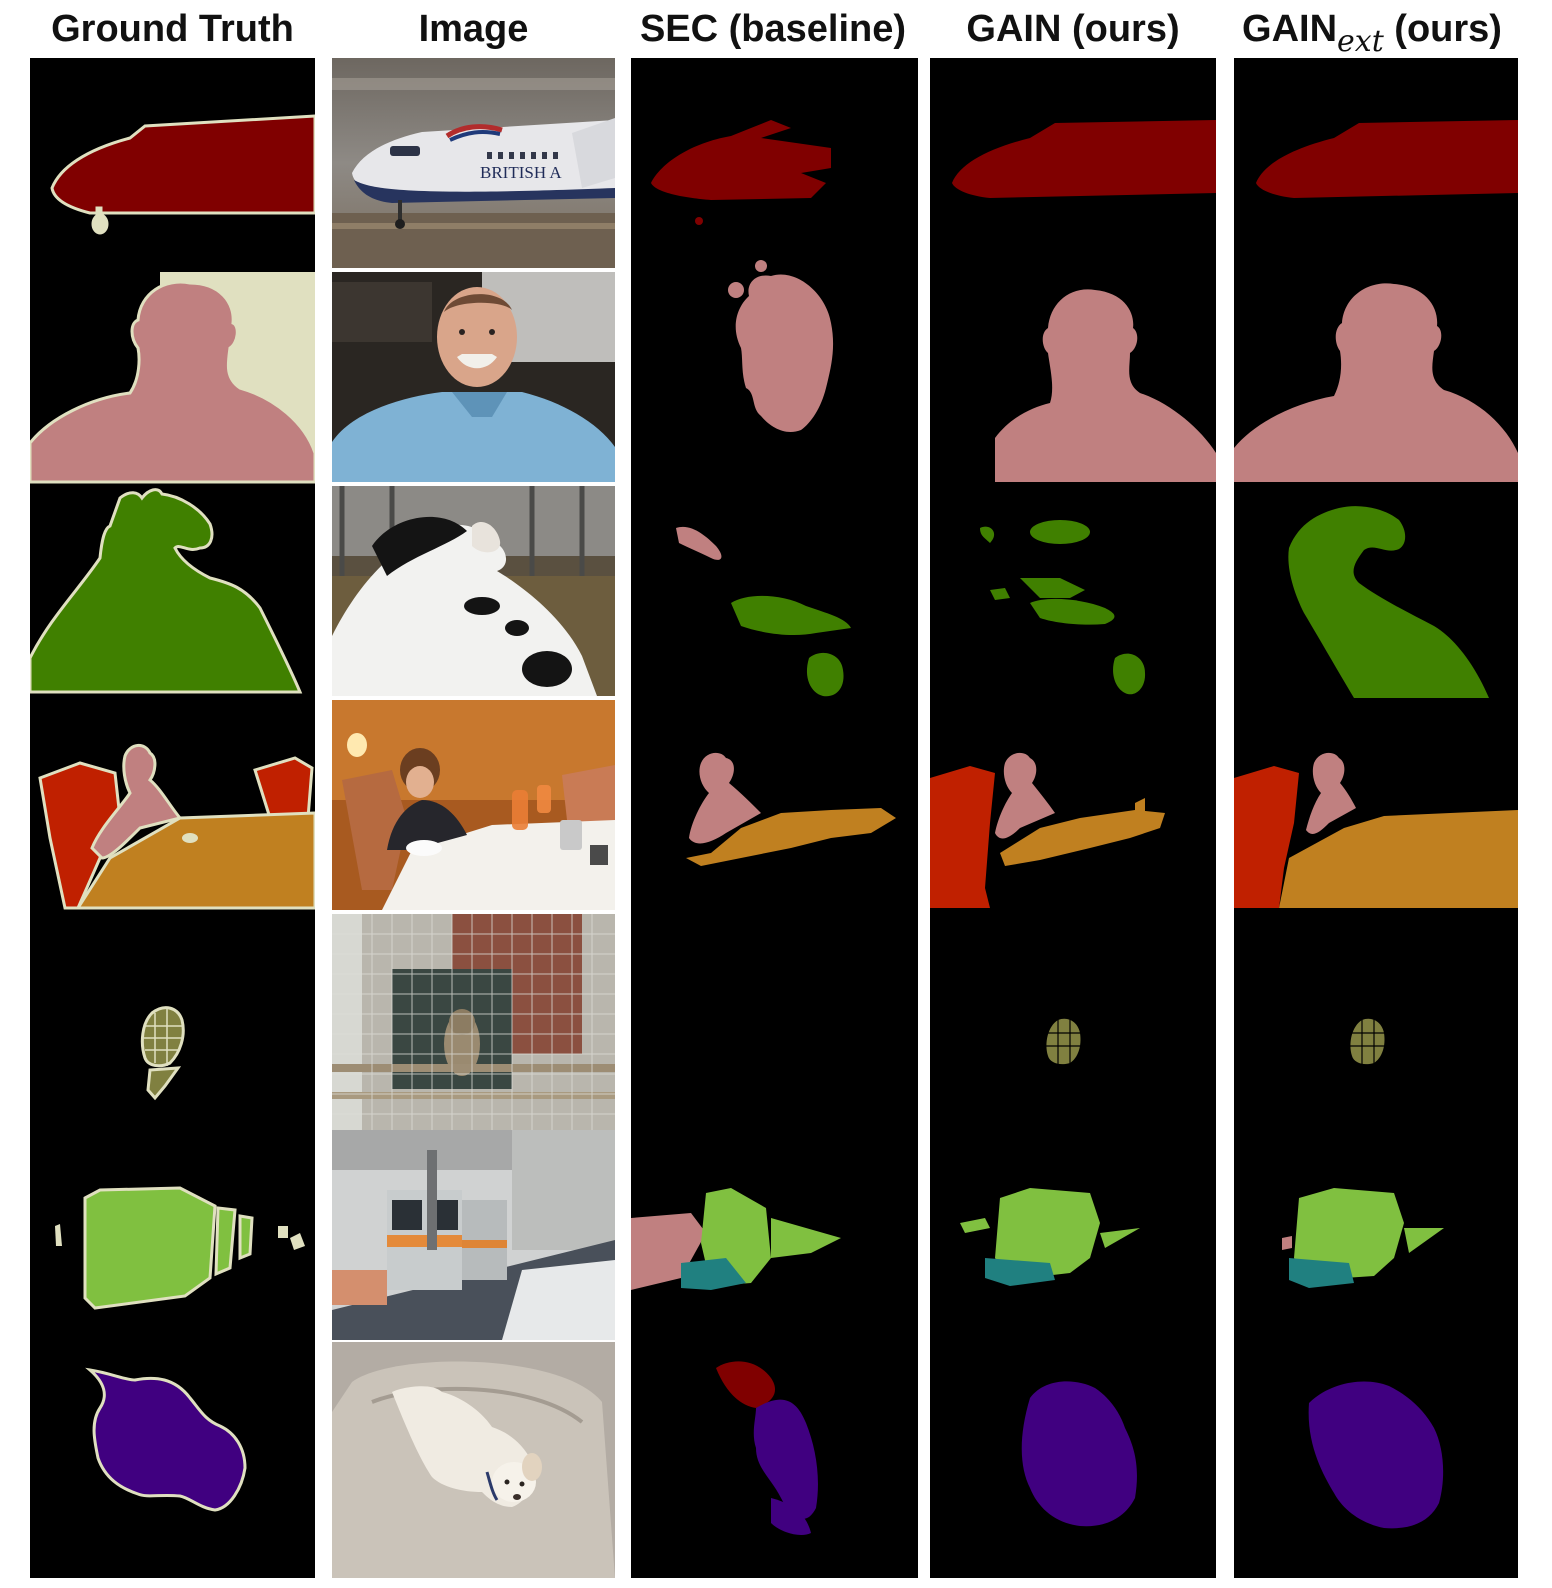 The width and height of the screenshot is (1552, 1588). I want to click on gain-ext-dining-mask, so click(1376, 830).